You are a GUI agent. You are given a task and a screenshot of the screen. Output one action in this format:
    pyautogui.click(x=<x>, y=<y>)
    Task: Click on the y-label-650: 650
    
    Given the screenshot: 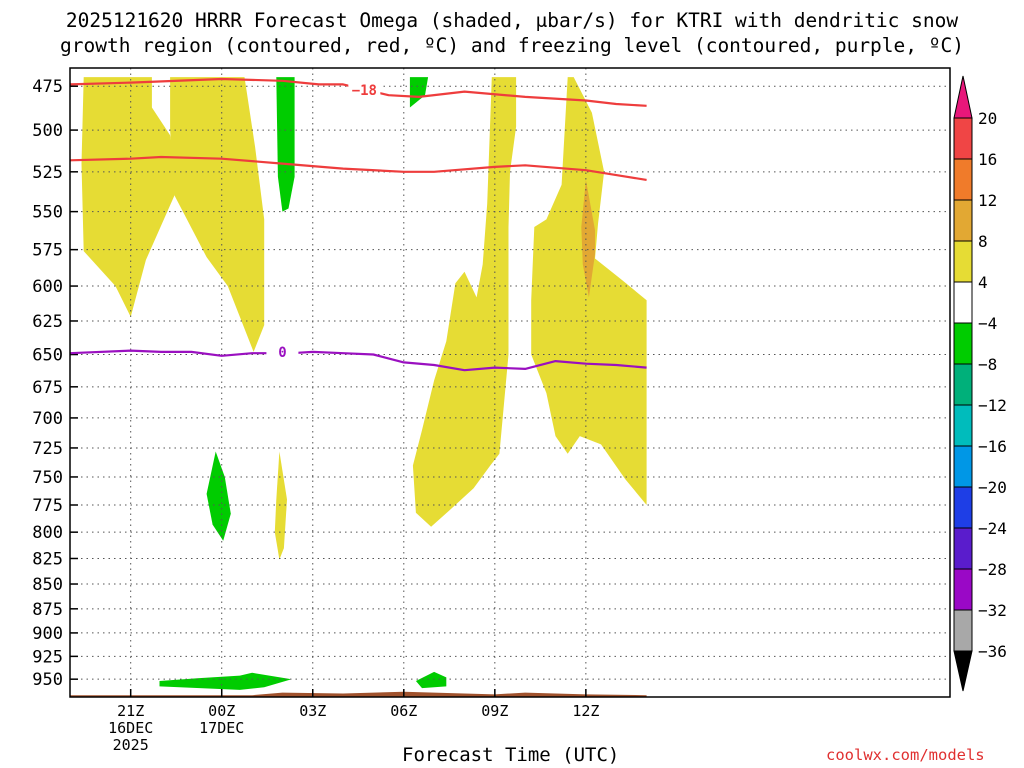 What is the action you would take?
    pyautogui.click(x=47, y=356)
    